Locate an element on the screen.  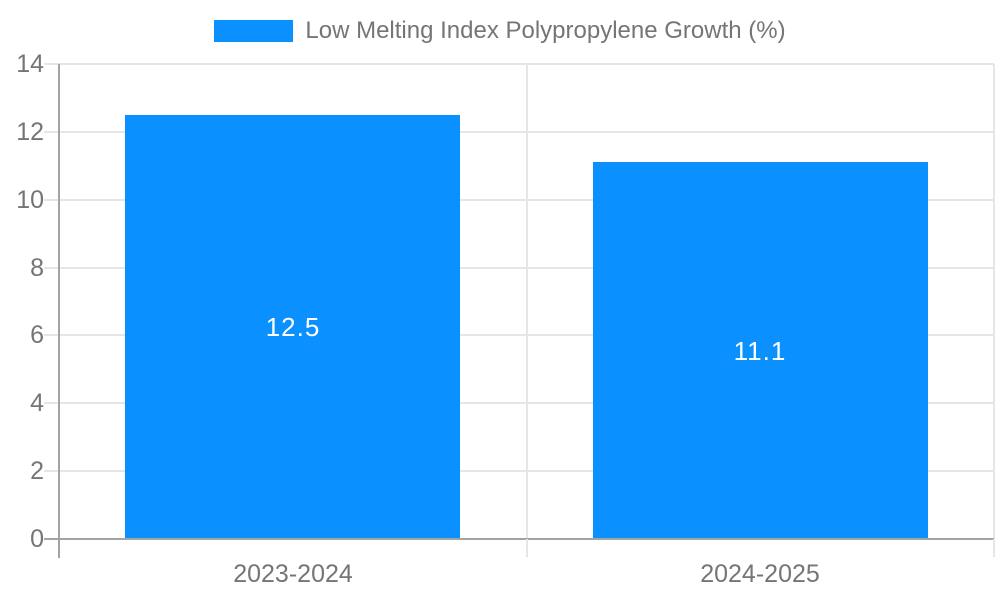
legend-swatch is located at coordinates (254, 31).